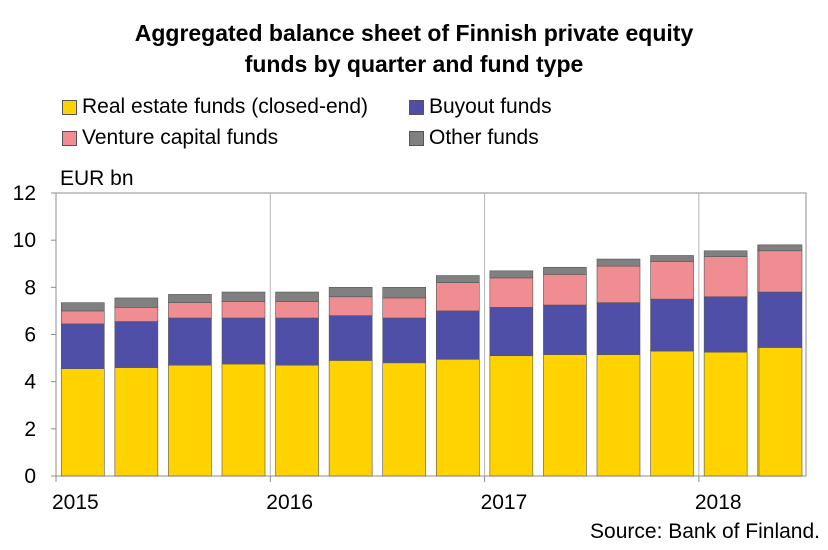 The image size is (828, 550). I want to click on y-tick-label: 8, so click(30, 287).